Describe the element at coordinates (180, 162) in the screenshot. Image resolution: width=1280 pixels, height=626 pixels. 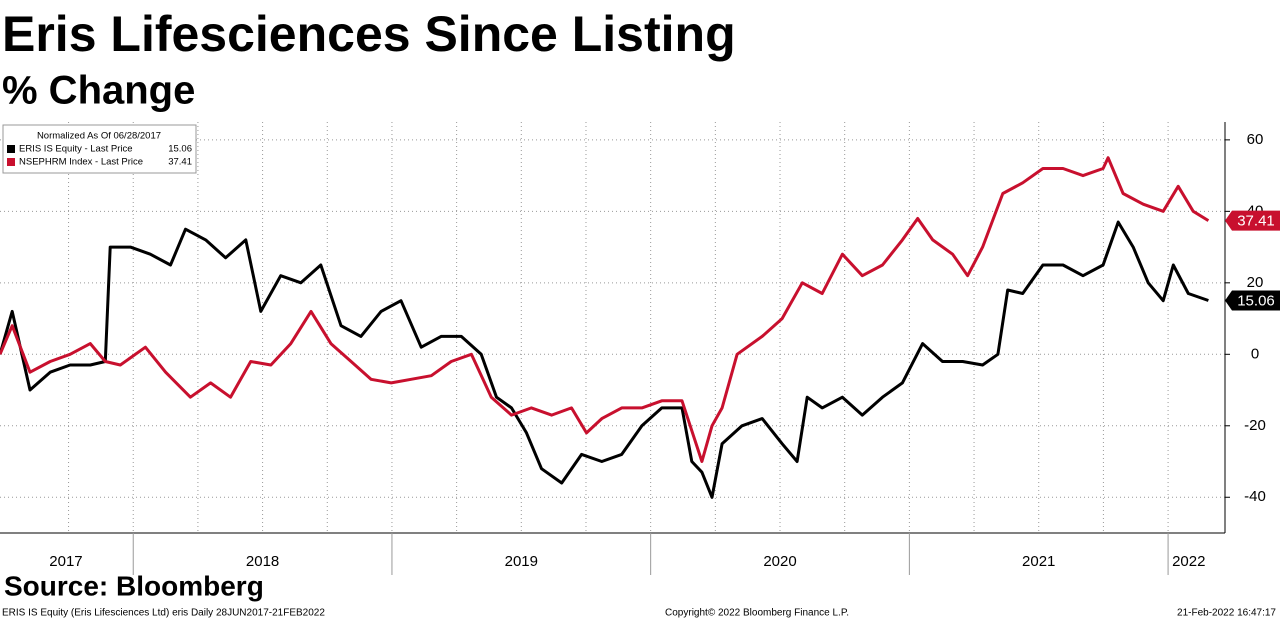
I see `legend-value: 37.41` at that location.